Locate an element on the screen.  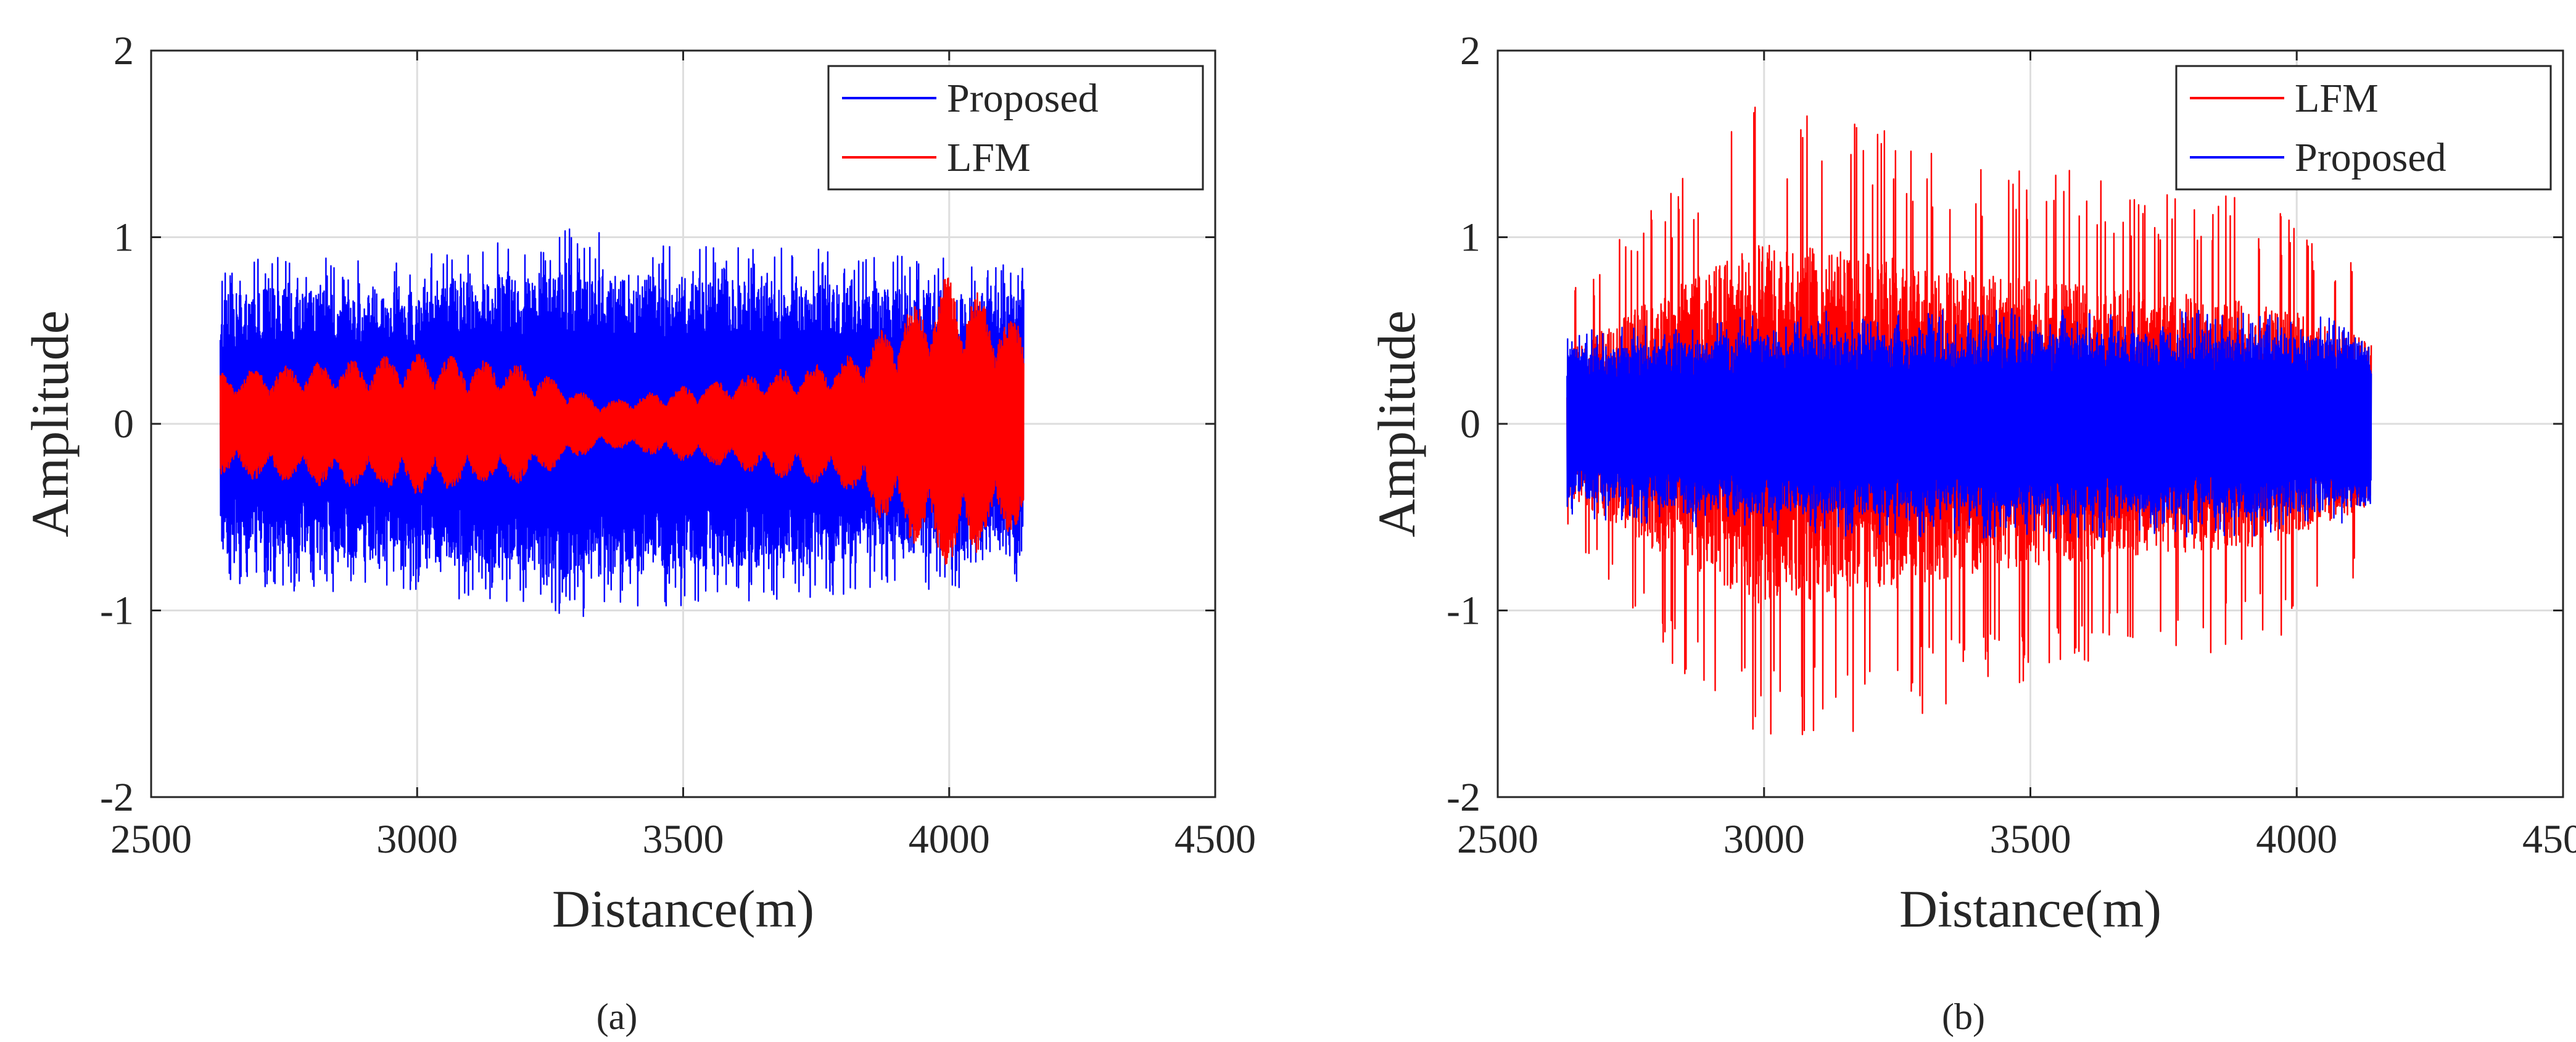
series-group is located at coordinates (622, 423).